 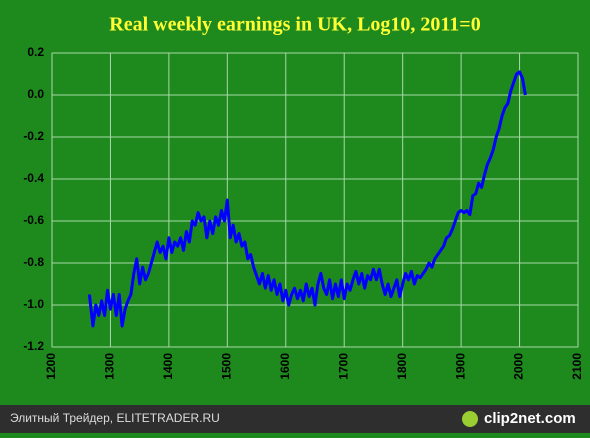 I want to click on footer-right: clip2net.com, so click(x=530, y=418).